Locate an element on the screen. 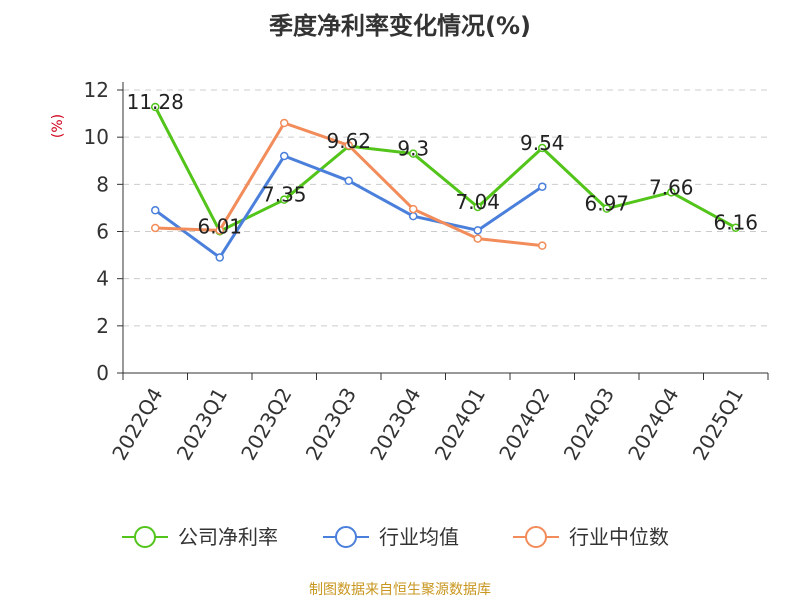  data-label: 11.28 is located at coordinates (155, 102).